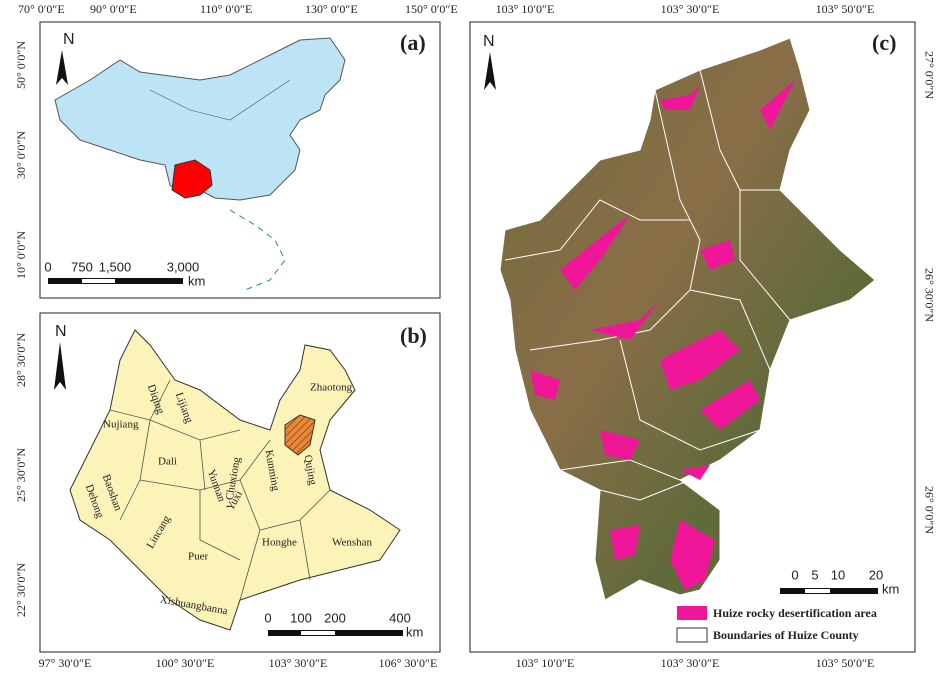 This screenshot has width=941, height=674. Describe the element at coordinates (408, 663) in the screenshot. I see `bottom-label: 106° 30′0″E` at that location.